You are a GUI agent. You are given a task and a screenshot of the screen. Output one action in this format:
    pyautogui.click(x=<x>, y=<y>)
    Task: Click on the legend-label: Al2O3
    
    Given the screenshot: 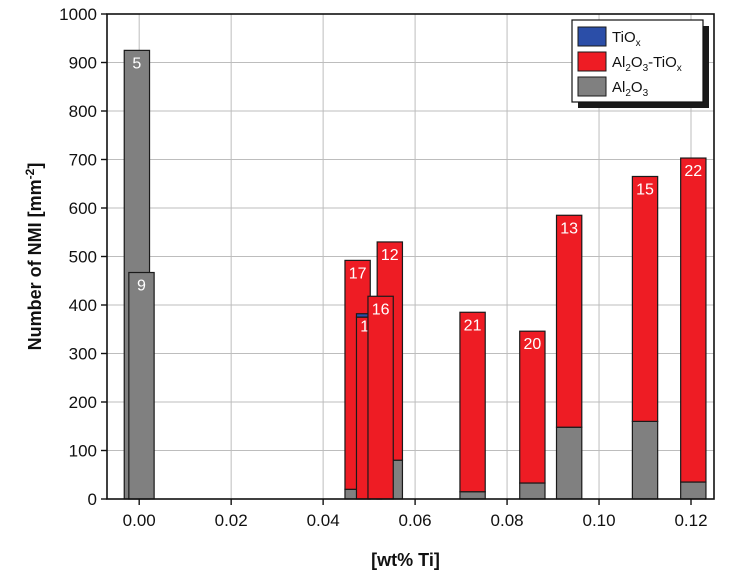 What is the action you would take?
    pyautogui.click(x=630, y=89)
    